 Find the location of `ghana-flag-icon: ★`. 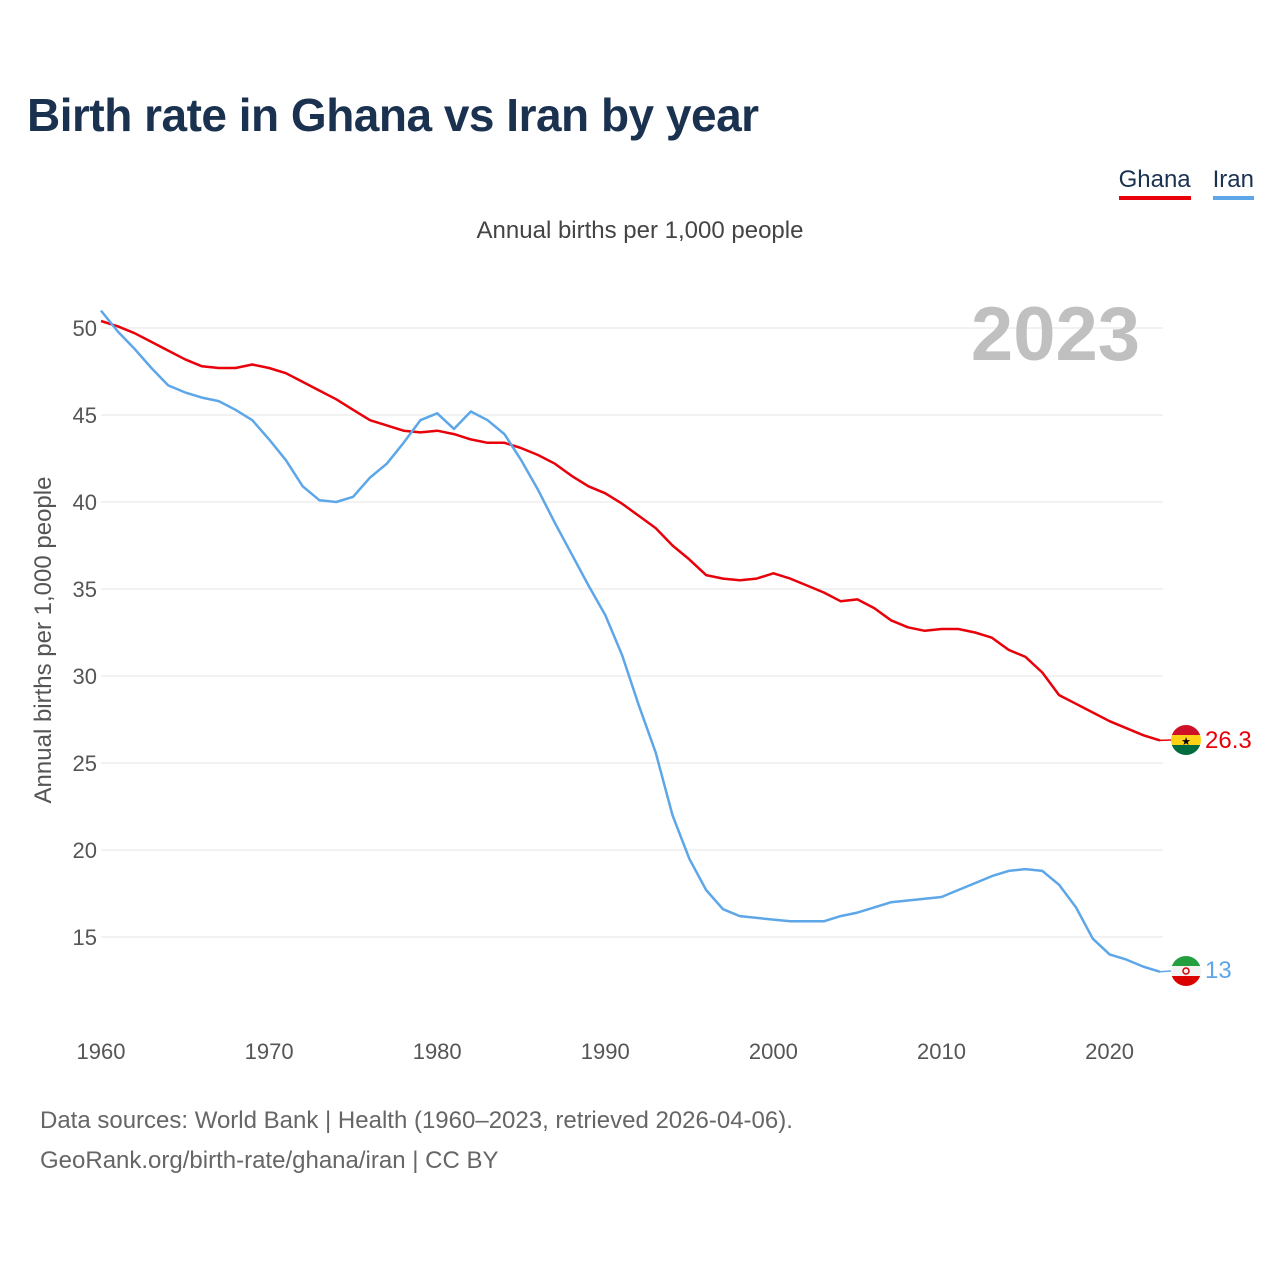

ghana-flag-icon: ★ is located at coordinates (1186, 740).